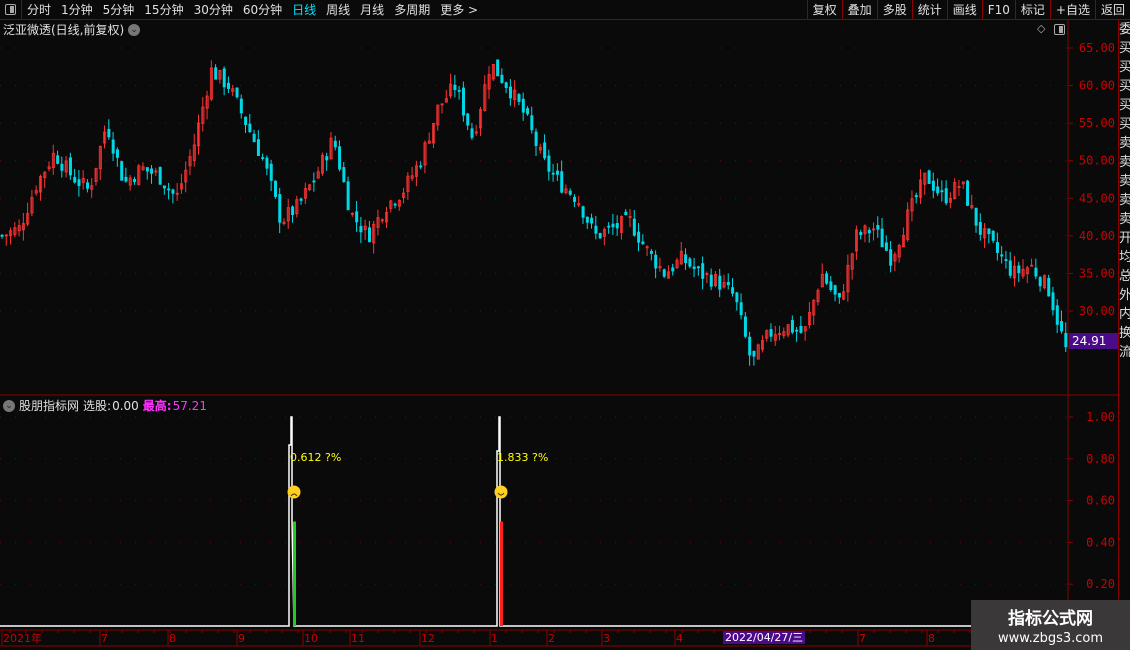 The height and width of the screenshot is (650, 1130). What do you see at coordinates (998, 10) in the screenshot?
I see `toolbar-button: F10` at bounding box center [998, 10].